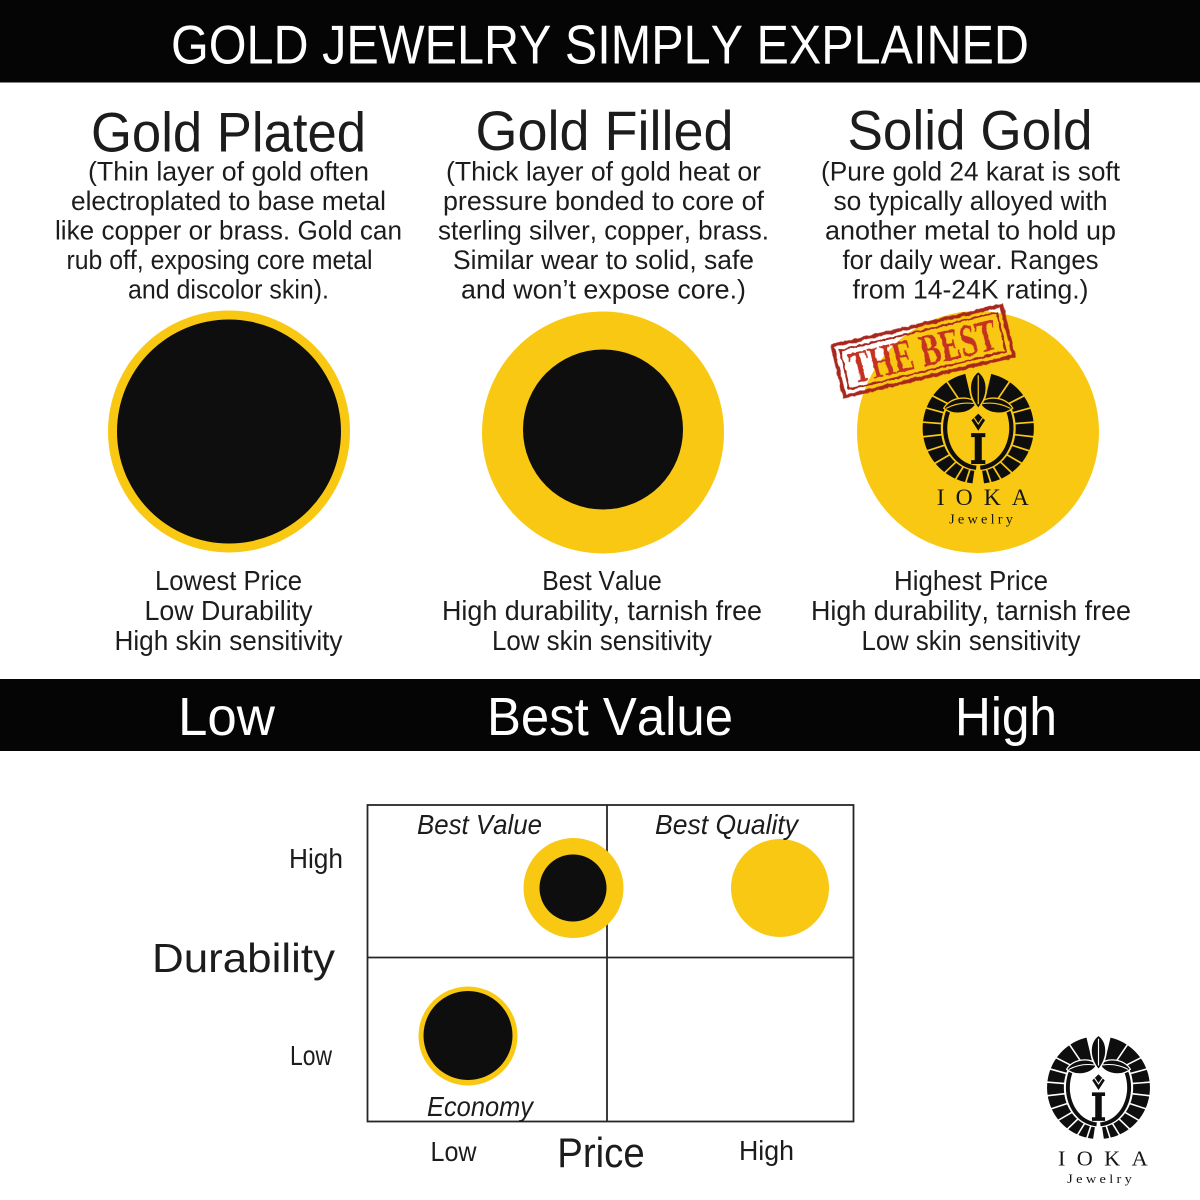  What do you see at coordinates (228, 201) in the screenshot?
I see `svg-text: electroplated to base metal` at bounding box center [228, 201].